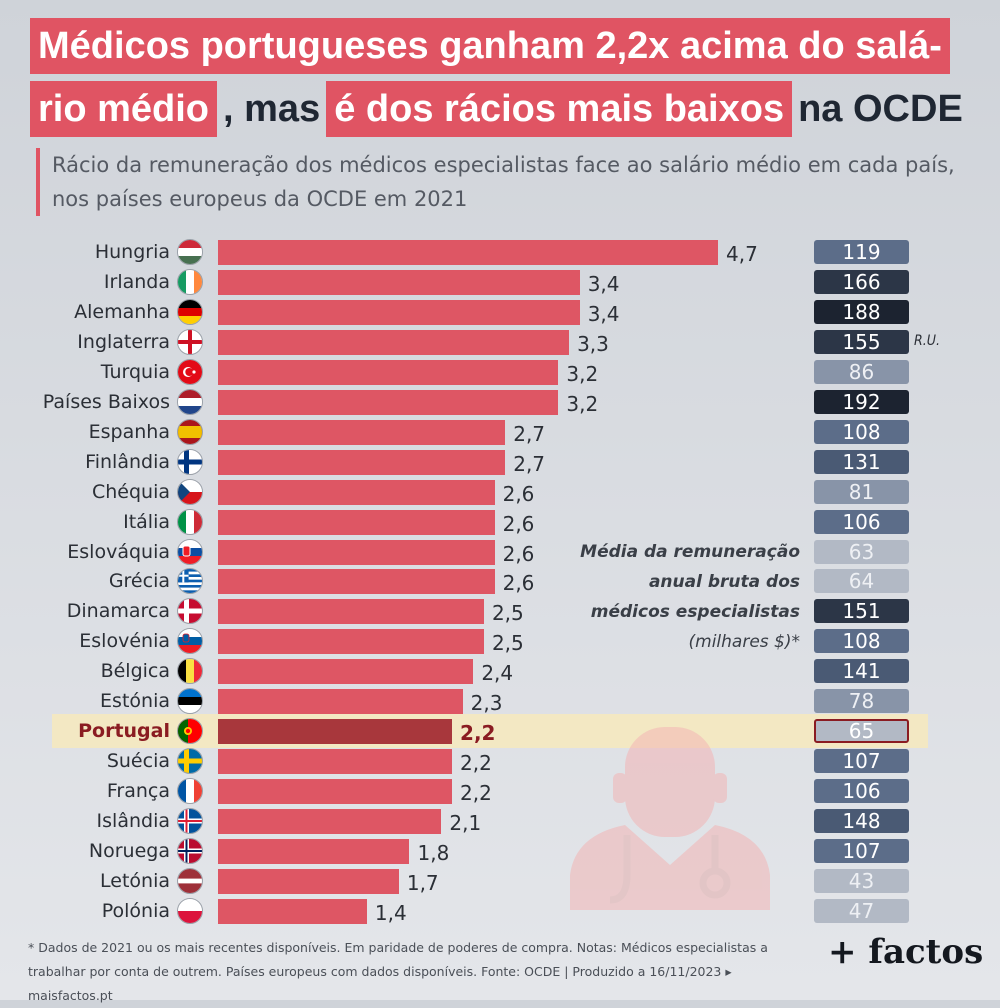 The image size is (1000, 1008). I want to click on bar-italia, so click(356, 522).